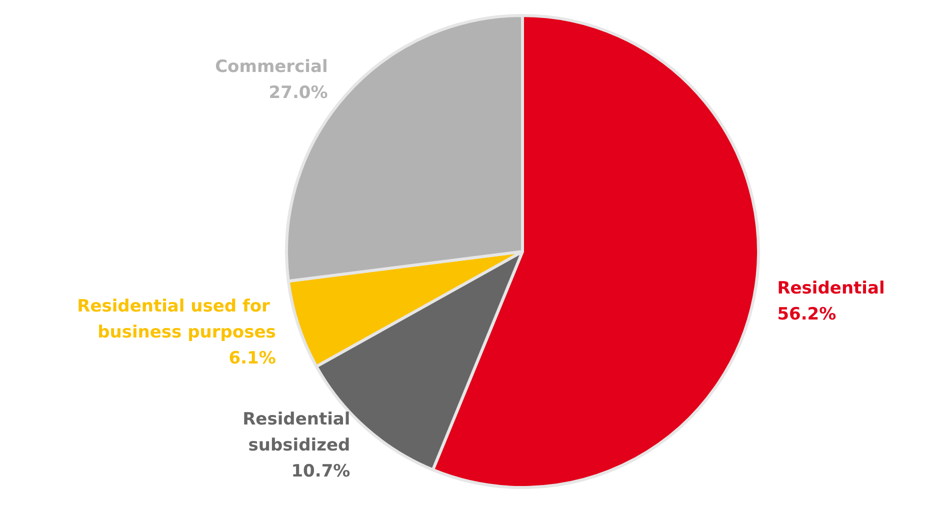 The width and height of the screenshot is (928, 509). What do you see at coordinates (298, 92) in the screenshot?
I see `data-label: 27.0%` at bounding box center [298, 92].